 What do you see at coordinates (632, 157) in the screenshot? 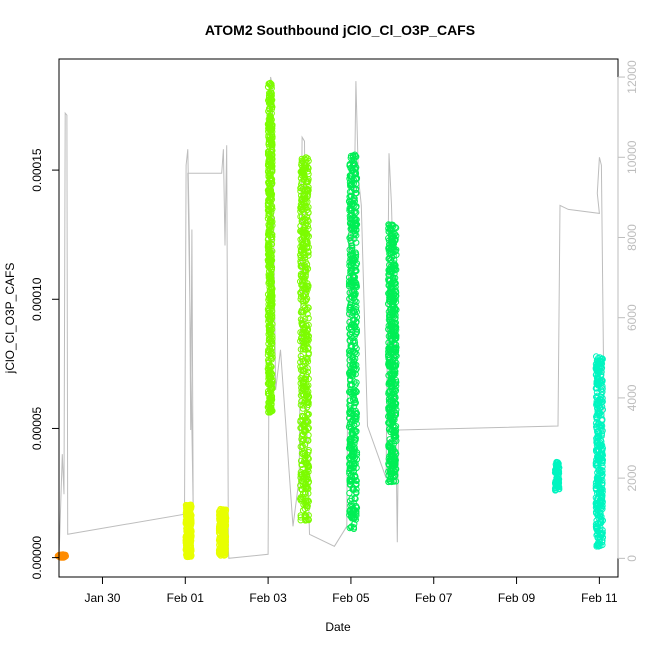
I see `y2-tick-label: 10000` at bounding box center [632, 157].